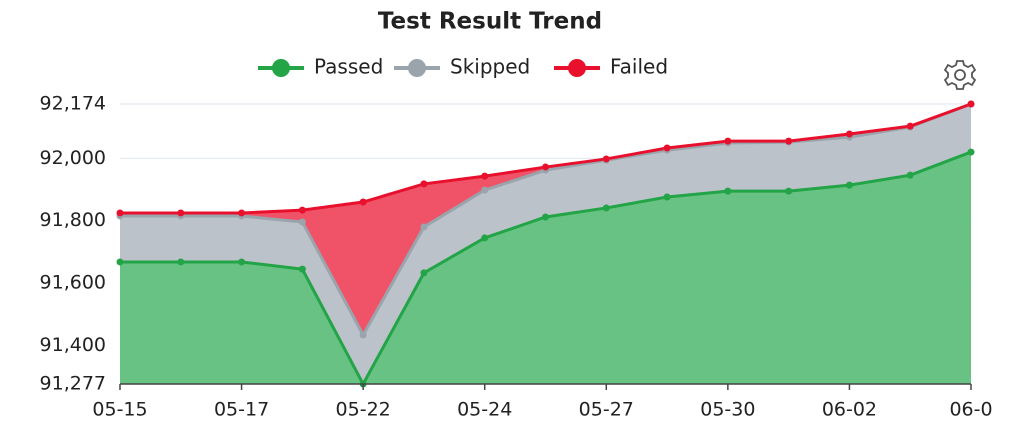 The width and height of the screenshot is (1018, 423). Describe the element at coordinates (73, 104) in the screenshot. I see `y-tick-label: 92,174` at that location.